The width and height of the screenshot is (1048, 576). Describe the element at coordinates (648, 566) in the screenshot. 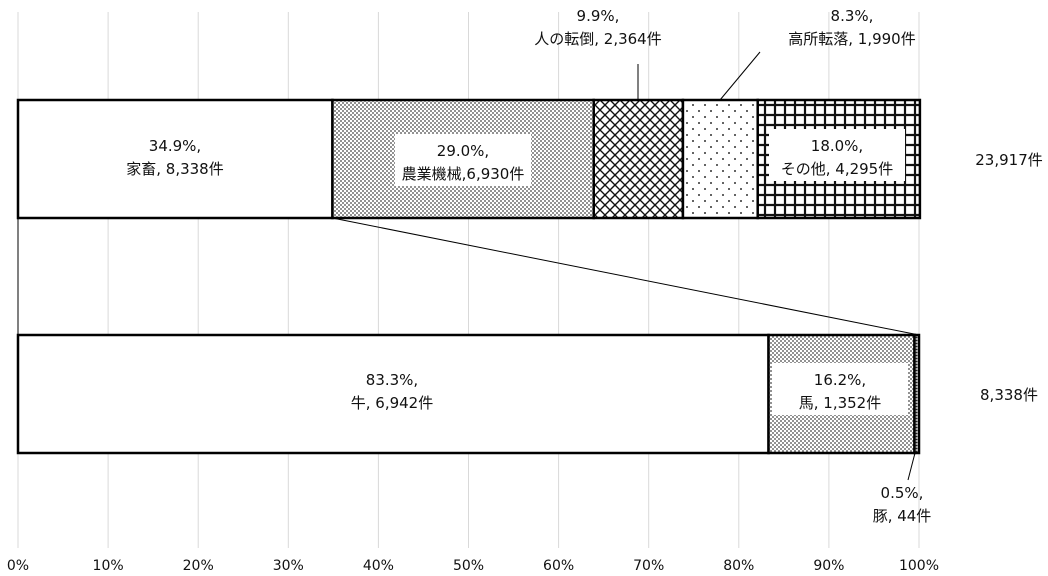

I see `x-tick-label: 70%` at that location.